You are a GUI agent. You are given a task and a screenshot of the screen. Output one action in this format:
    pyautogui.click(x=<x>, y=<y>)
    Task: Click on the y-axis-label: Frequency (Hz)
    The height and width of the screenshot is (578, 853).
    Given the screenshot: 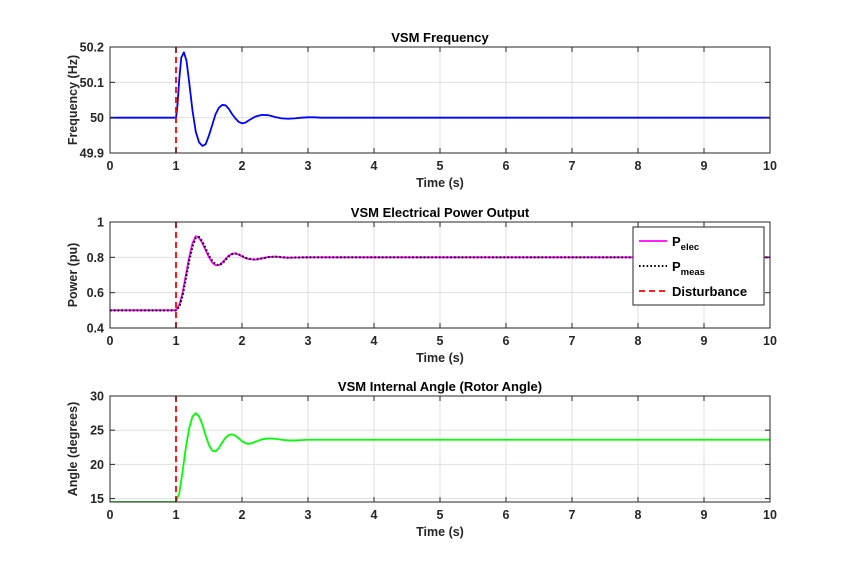 What is the action you would take?
    pyautogui.click(x=73, y=100)
    